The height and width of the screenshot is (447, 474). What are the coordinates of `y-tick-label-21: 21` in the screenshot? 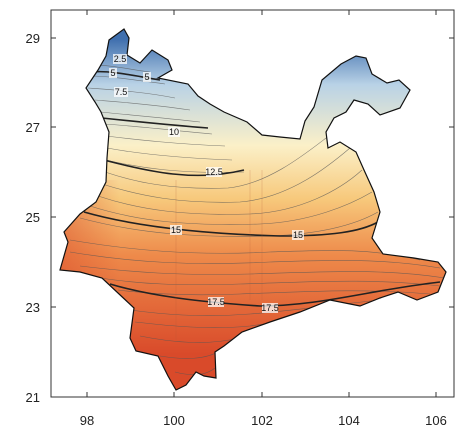 It's located at (33, 397).